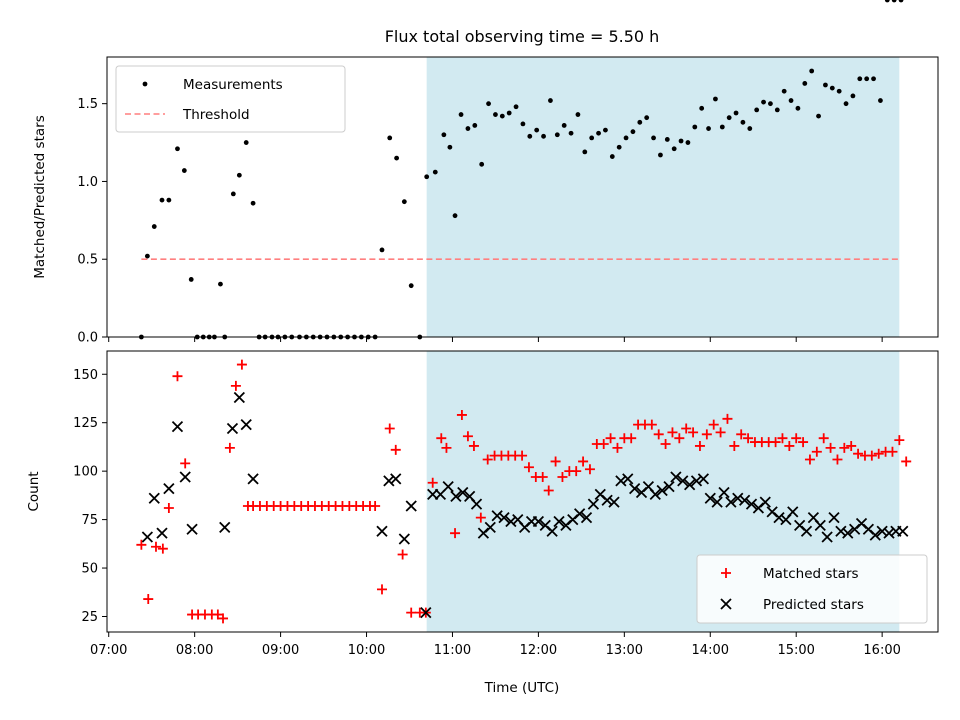 The height and width of the screenshot is (720, 960). I want to click on legend-box, so click(230, 99).